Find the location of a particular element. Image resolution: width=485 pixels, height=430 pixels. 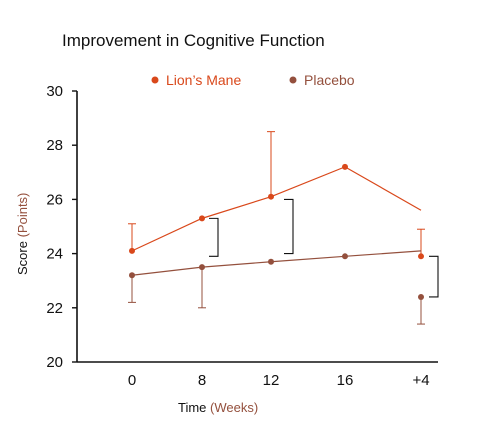

x-tick-label: 16 is located at coordinates (345, 380).